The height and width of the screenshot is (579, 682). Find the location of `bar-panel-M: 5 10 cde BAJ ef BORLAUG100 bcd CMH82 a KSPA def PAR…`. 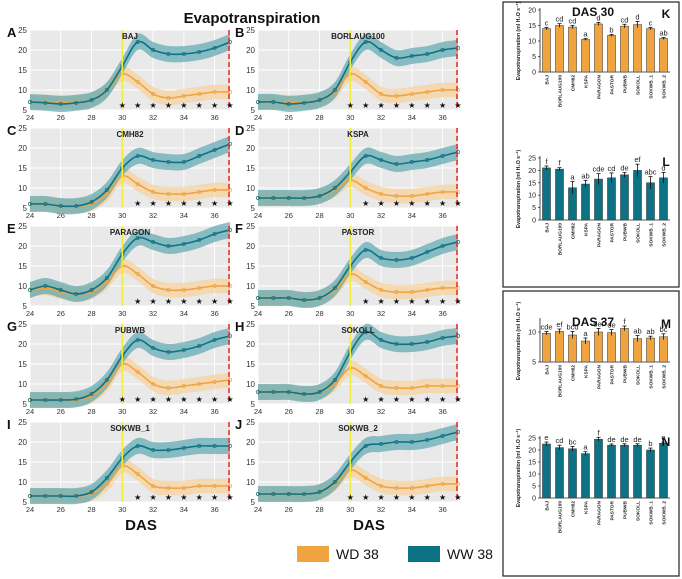

bar-panel-M: 5 10 cde BAJ ef BORLAUG100 bcd CMH82 a KSPA def PAR… is located at coordinates (593, 349).